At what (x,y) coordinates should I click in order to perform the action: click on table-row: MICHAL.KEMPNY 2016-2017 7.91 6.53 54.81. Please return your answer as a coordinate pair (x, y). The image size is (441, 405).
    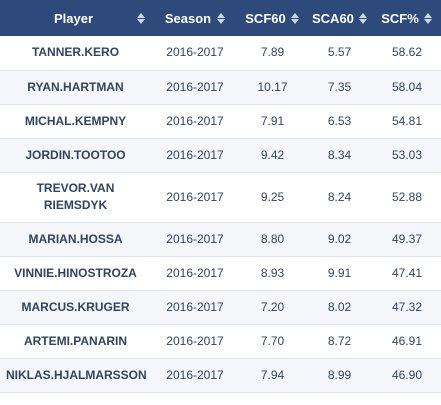
    Looking at the image, I should click on (220, 121).